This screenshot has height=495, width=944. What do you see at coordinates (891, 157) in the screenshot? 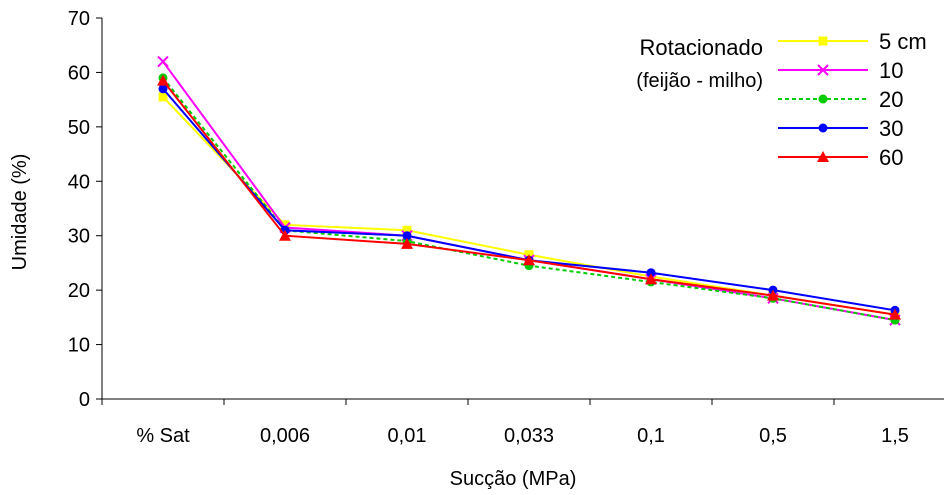
I see `legend-label: 60` at bounding box center [891, 157].